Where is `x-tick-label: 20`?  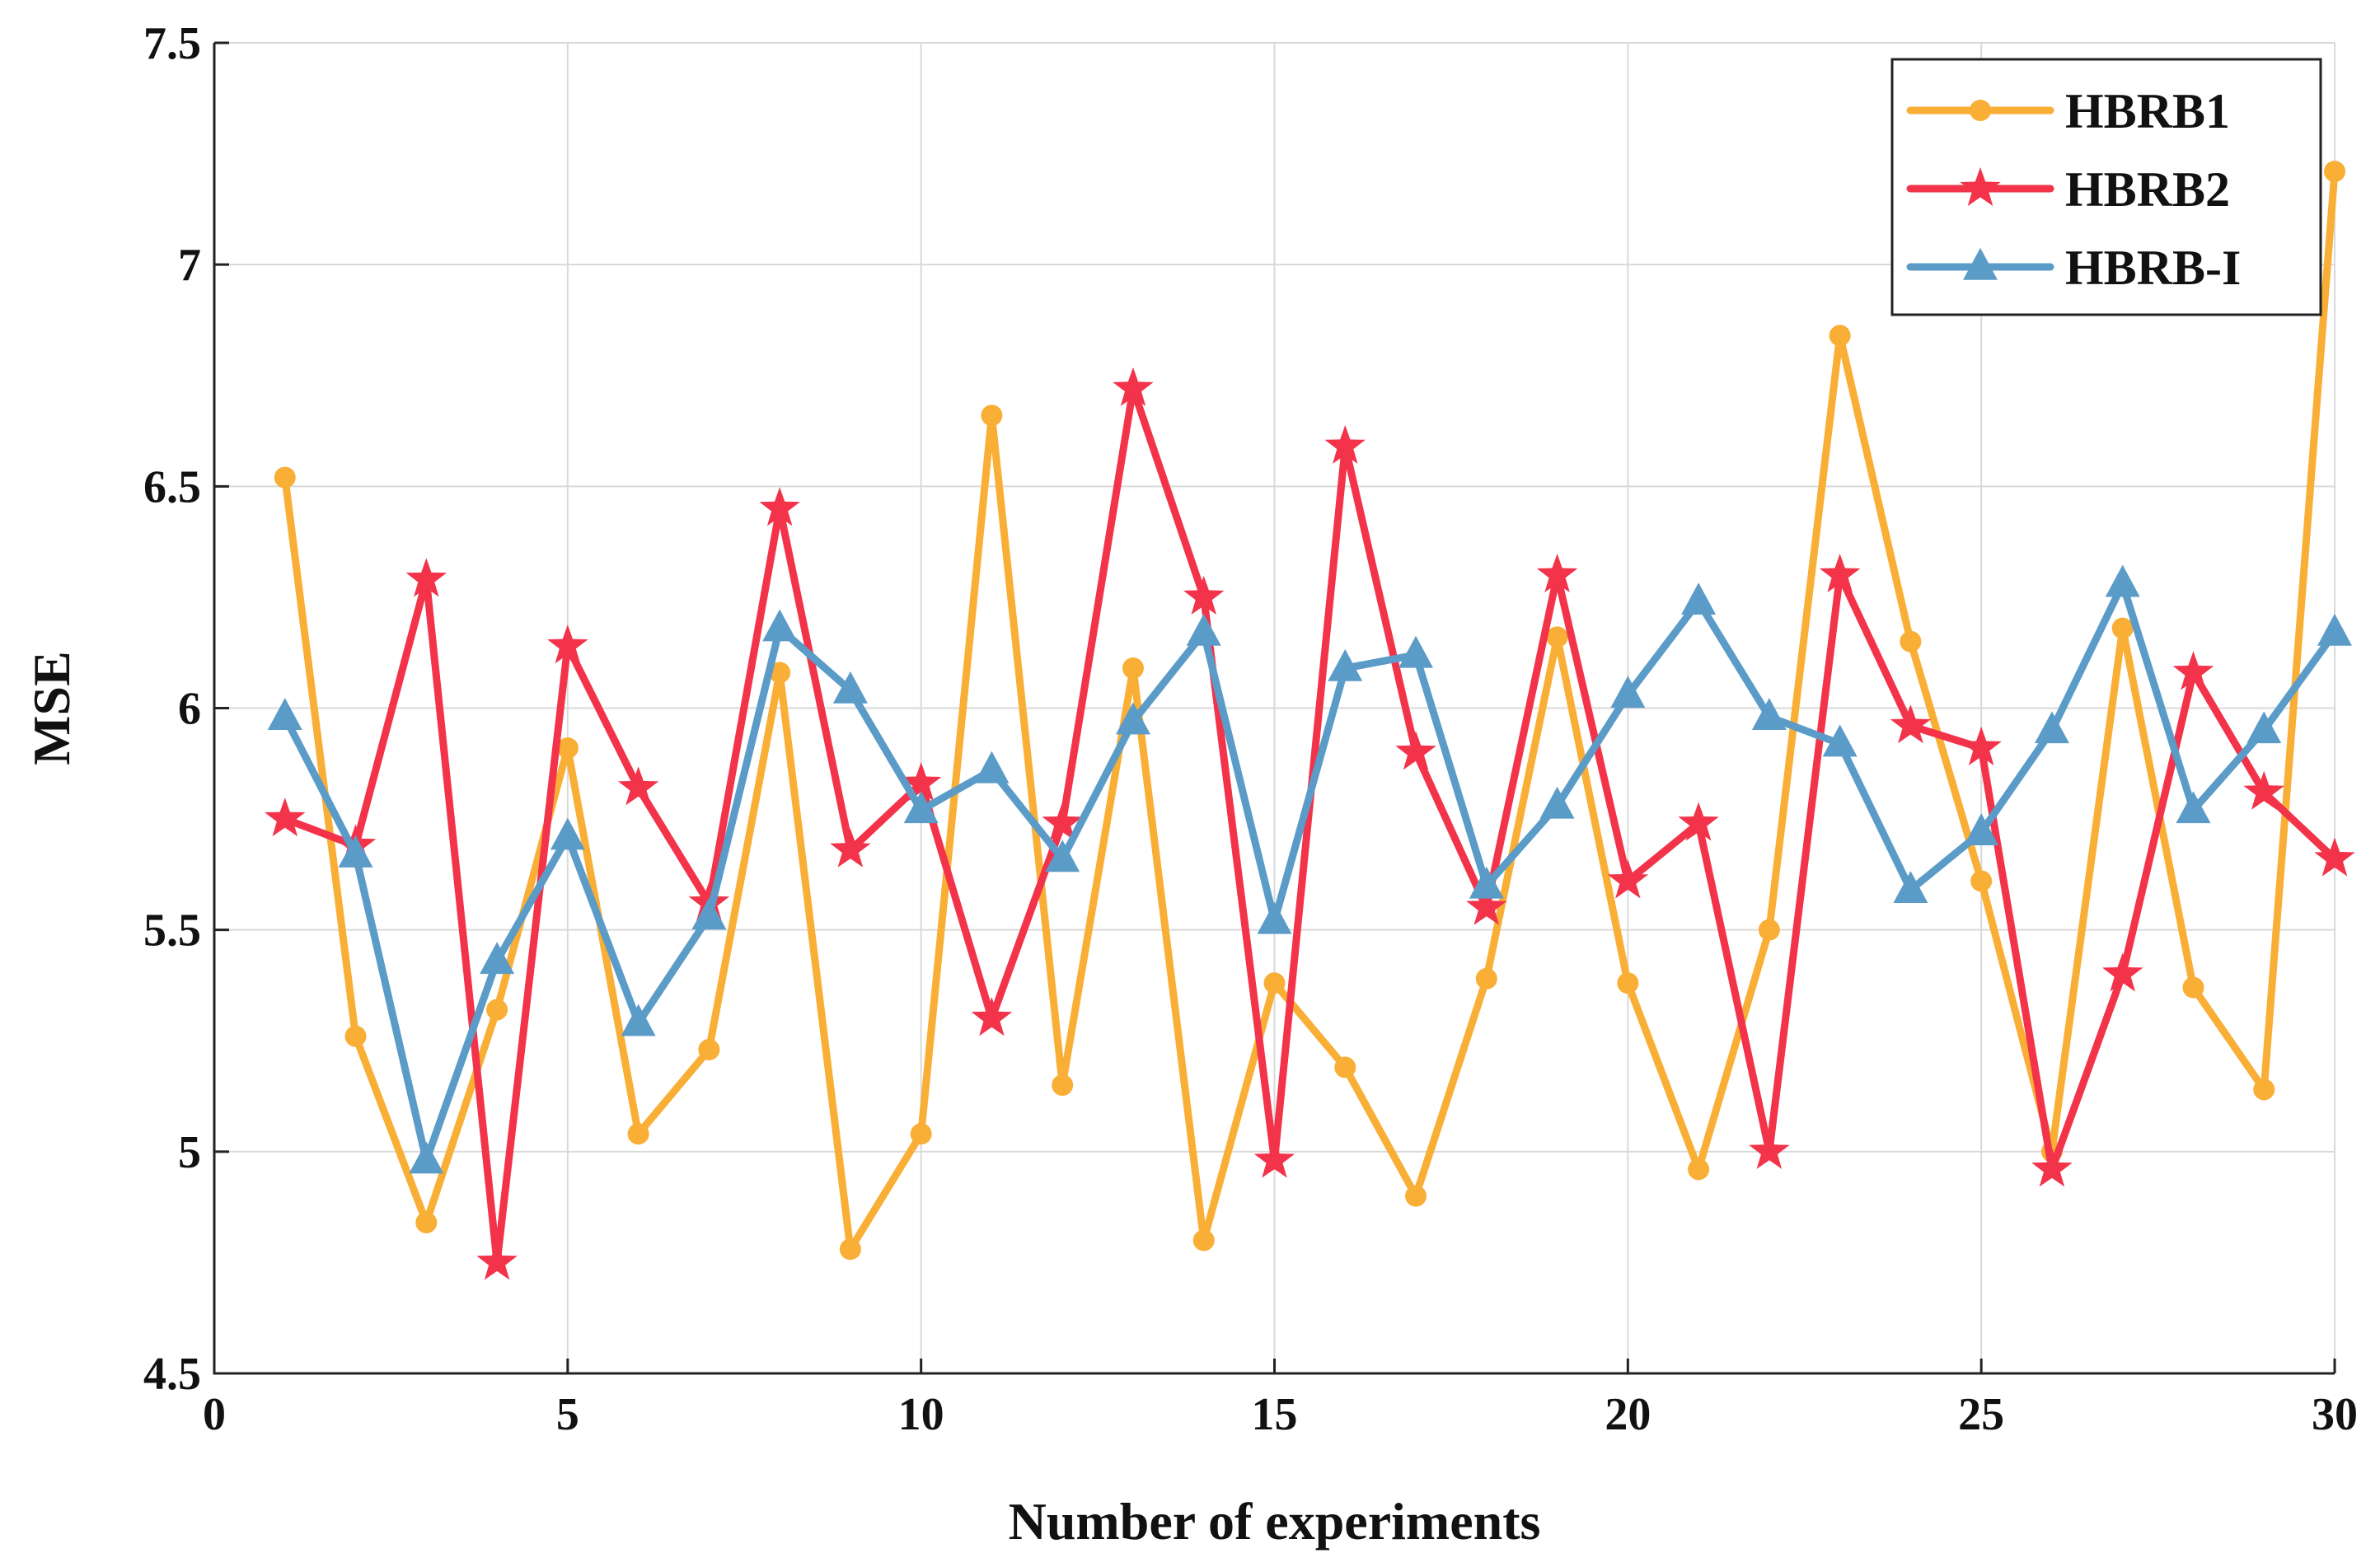 x-tick-label: 20 is located at coordinates (1628, 1414).